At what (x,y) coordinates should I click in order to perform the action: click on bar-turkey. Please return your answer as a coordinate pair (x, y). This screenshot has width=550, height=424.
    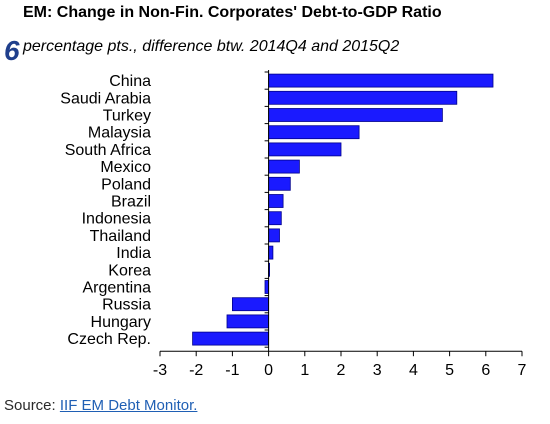
    Looking at the image, I should click on (355, 115).